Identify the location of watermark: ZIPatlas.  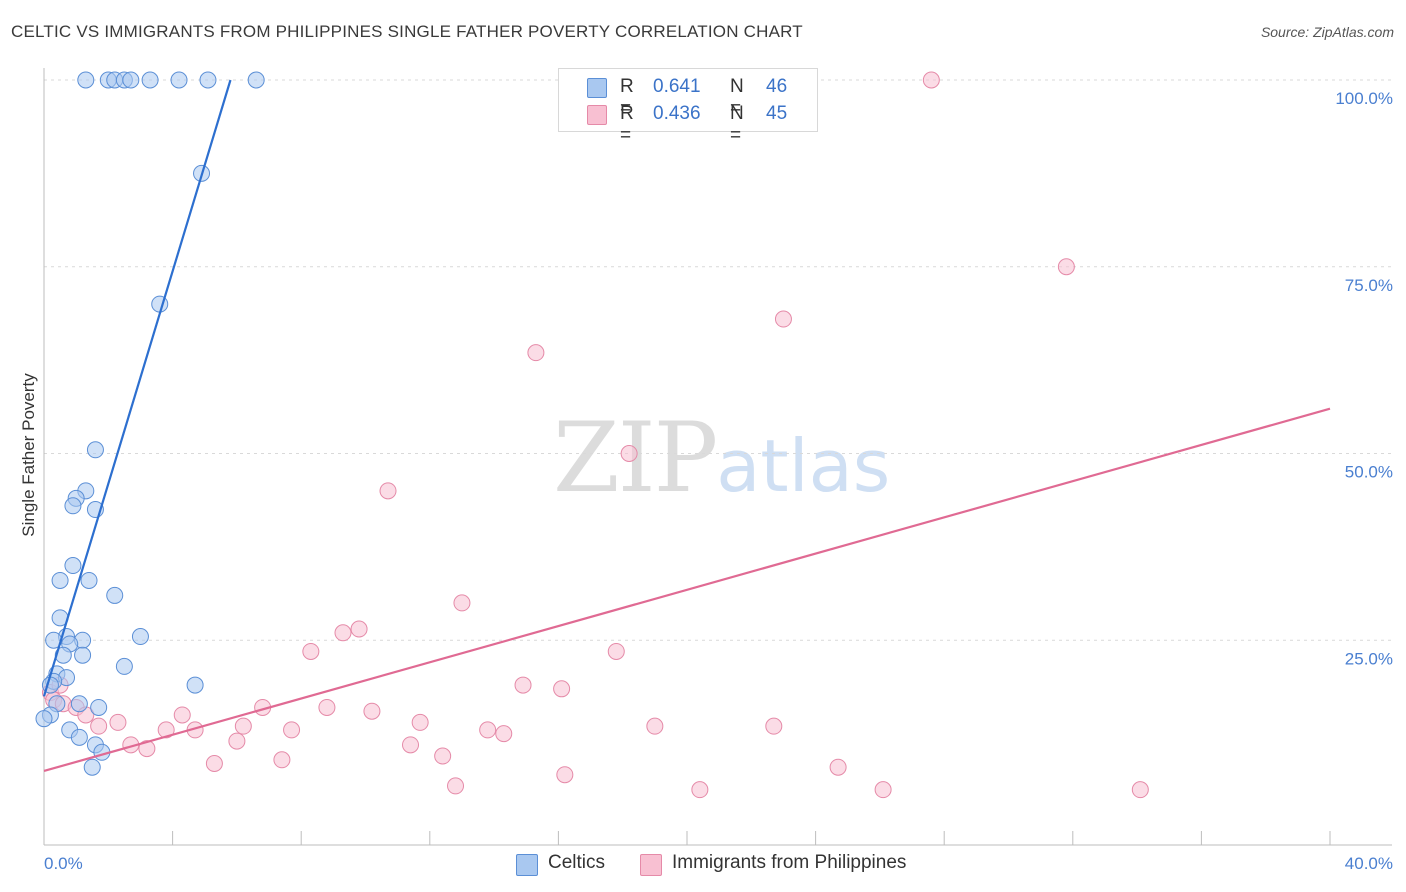
(721, 458).